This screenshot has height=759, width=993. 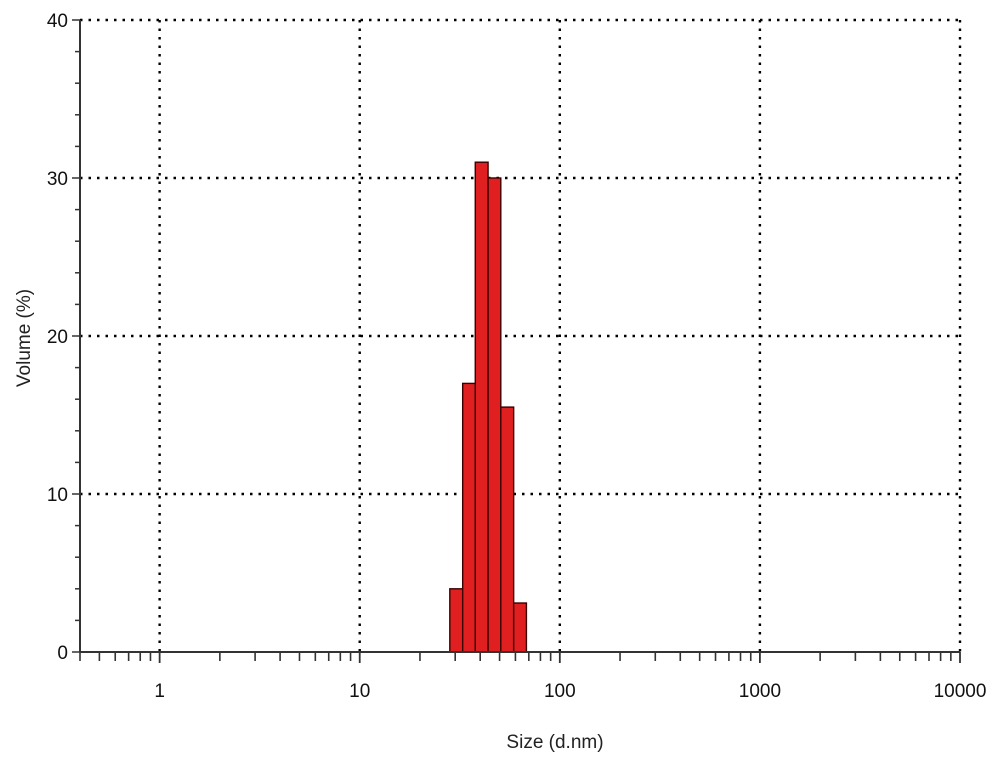 I want to click on y-axis-title: Volume (%), so click(x=24, y=338).